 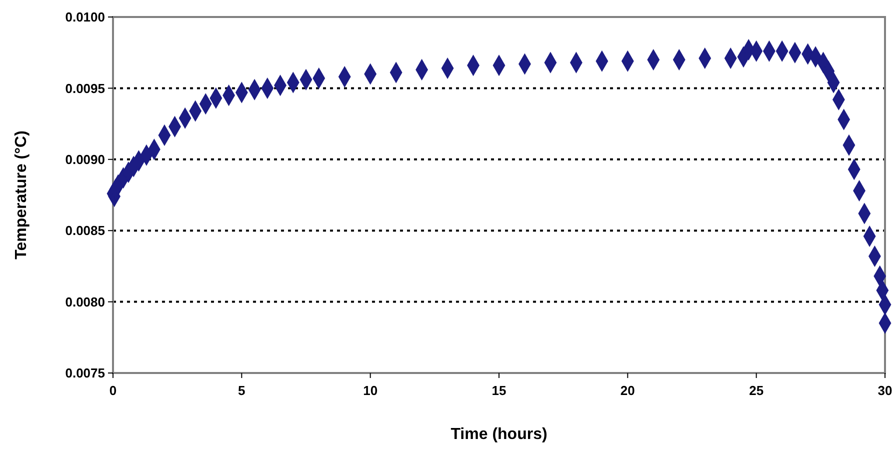 I want to click on y-tick-label: 0.0085, so click(x=85, y=230).